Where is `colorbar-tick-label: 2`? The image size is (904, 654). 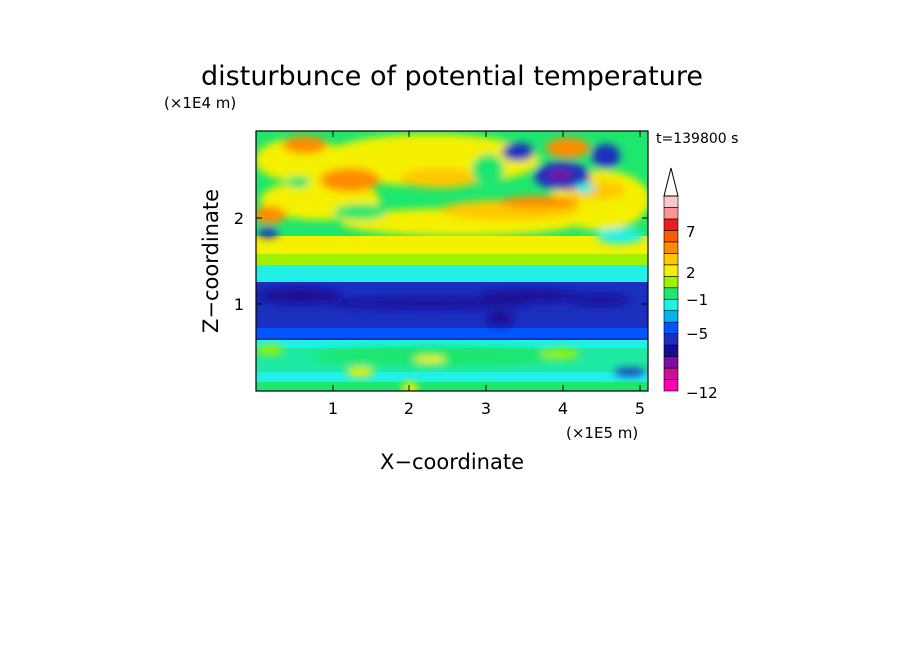
colorbar-tick-label: 2 is located at coordinates (691, 273).